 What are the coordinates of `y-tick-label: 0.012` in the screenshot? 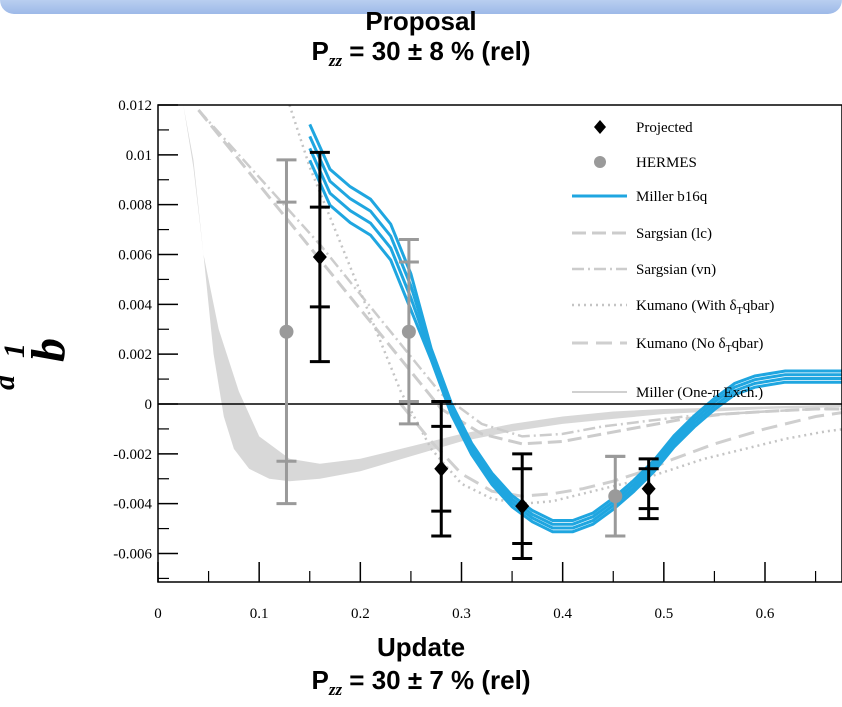 It's located at (135, 106).